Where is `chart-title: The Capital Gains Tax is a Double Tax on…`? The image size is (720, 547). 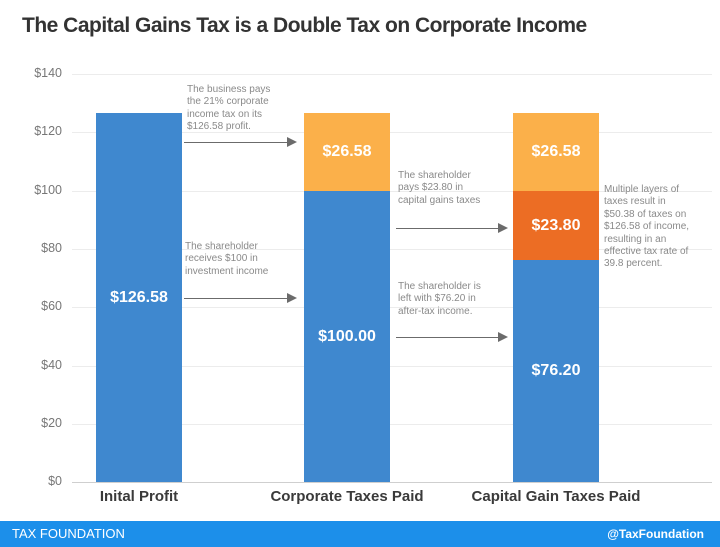
chart-title: The Capital Gains Tax is a Double Tax on… is located at coordinates (304, 25).